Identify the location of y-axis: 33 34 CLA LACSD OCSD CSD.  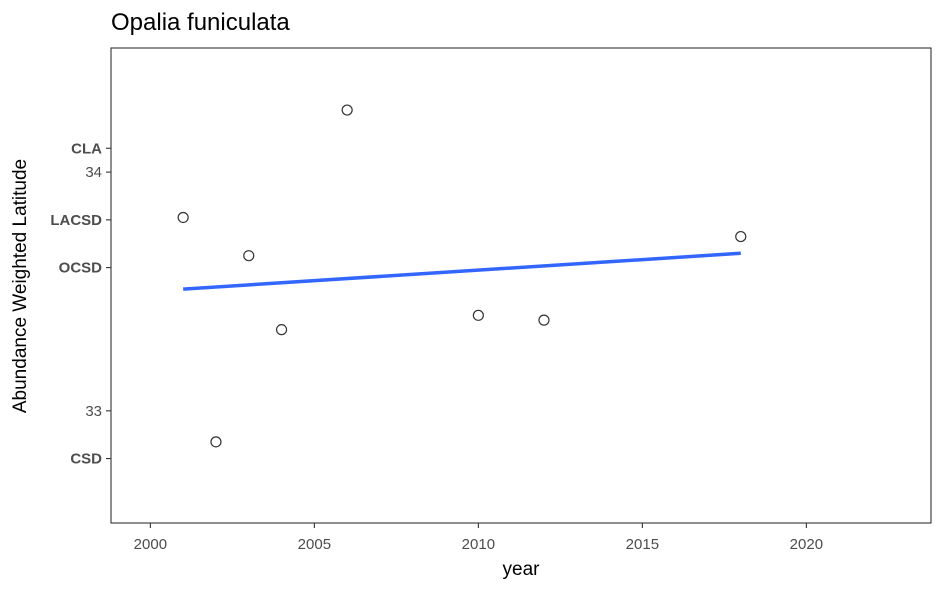
(80, 304).